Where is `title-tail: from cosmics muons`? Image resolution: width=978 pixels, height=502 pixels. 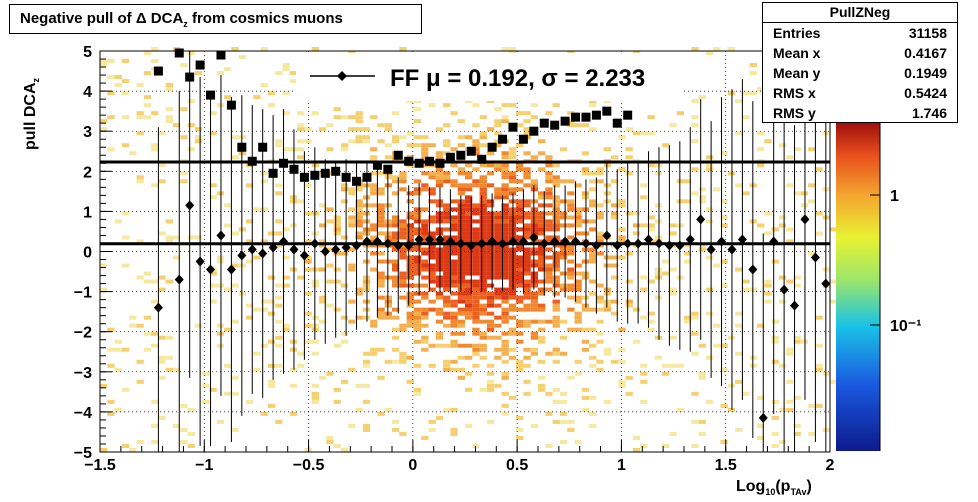 title-tail: from cosmics muons is located at coordinates (265, 18).